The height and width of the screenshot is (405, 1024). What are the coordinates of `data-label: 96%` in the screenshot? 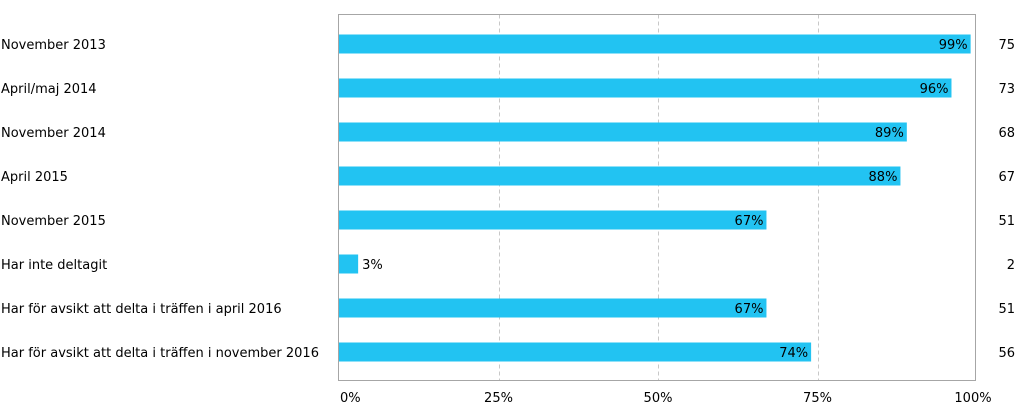 It's located at (934, 89).